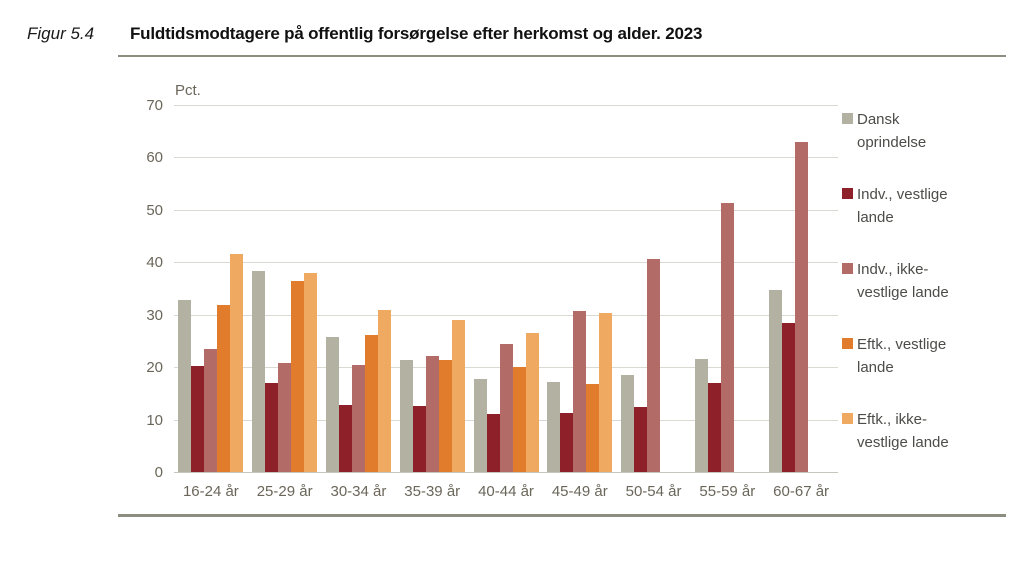 Image resolution: width=1024 pixels, height=567 pixels. Describe the element at coordinates (188, 90) in the screenshot. I see `y-axis-unit-label: Pct.` at that location.